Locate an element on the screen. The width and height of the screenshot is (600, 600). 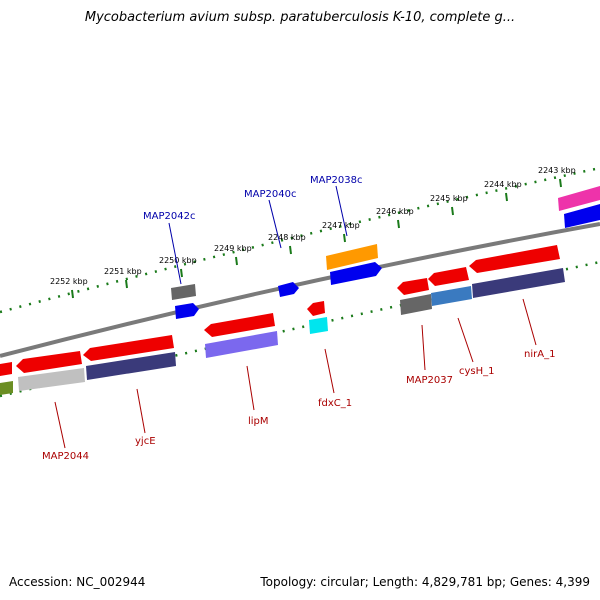
feature-cysh1-blue is located at coordinates (451, 296).